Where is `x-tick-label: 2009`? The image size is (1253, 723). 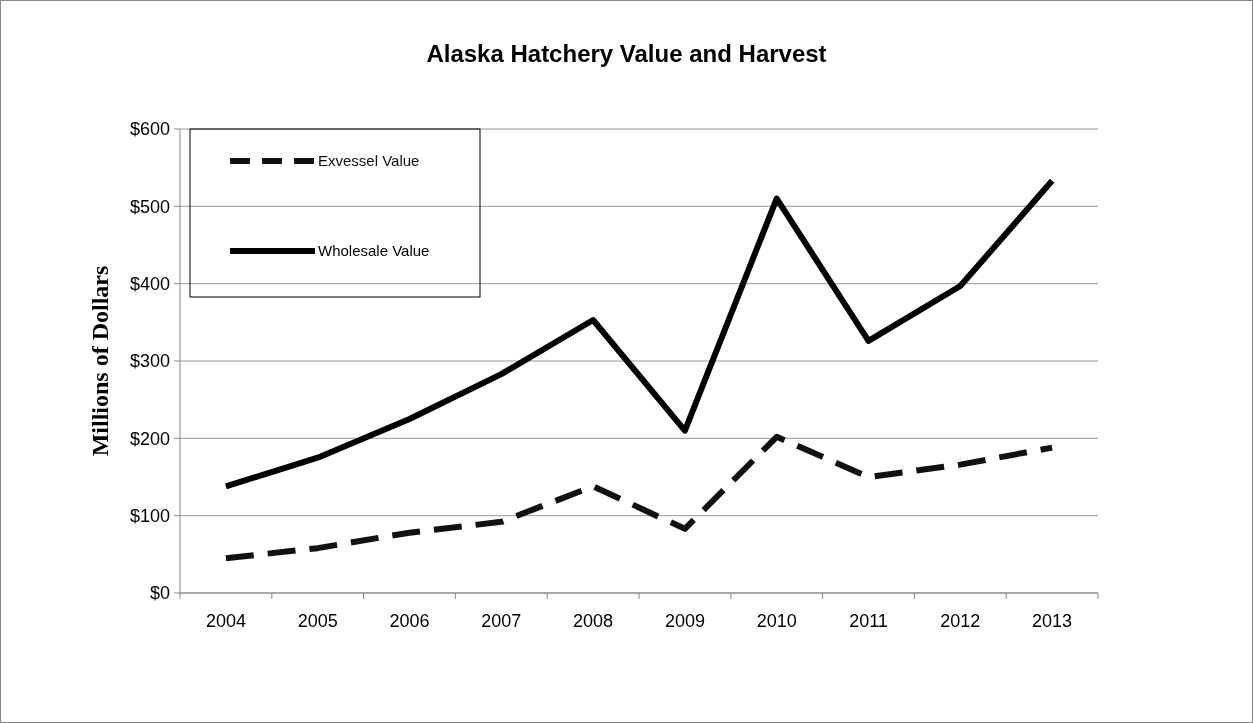 x-tick-label: 2009 is located at coordinates (684, 621).